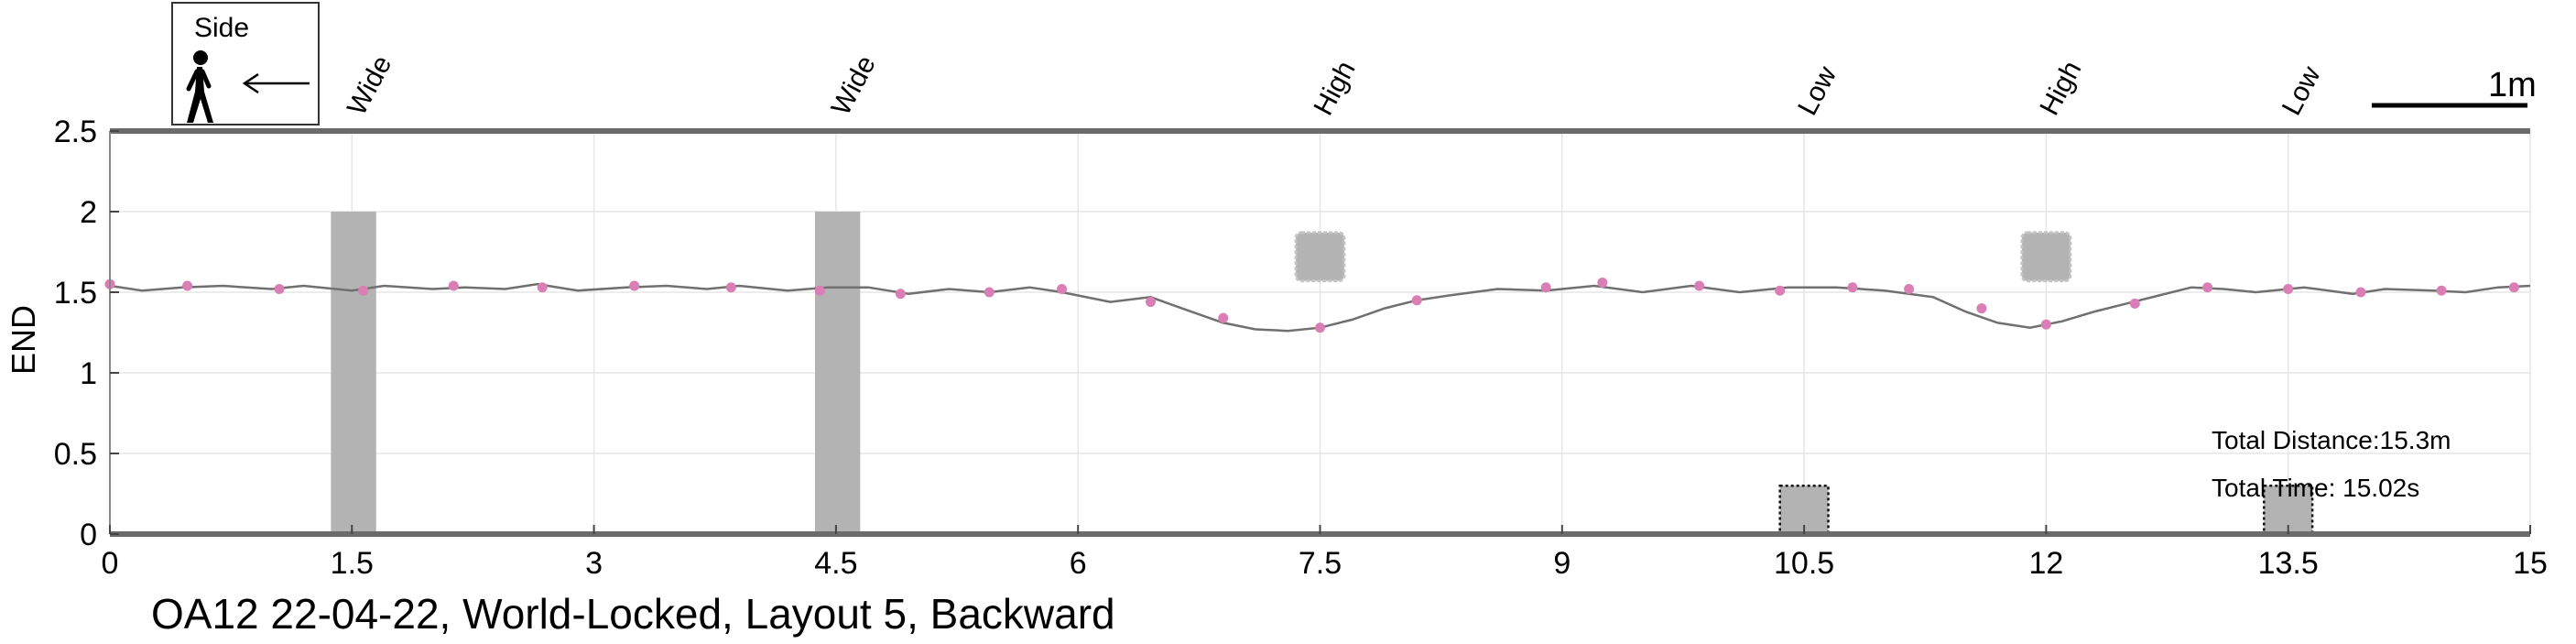 The height and width of the screenshot is (644, 2576). What do you see at coordinates (594, 563) in the screenshot?
I see `x-tick-label: 3` at bounding box center [594, 563].